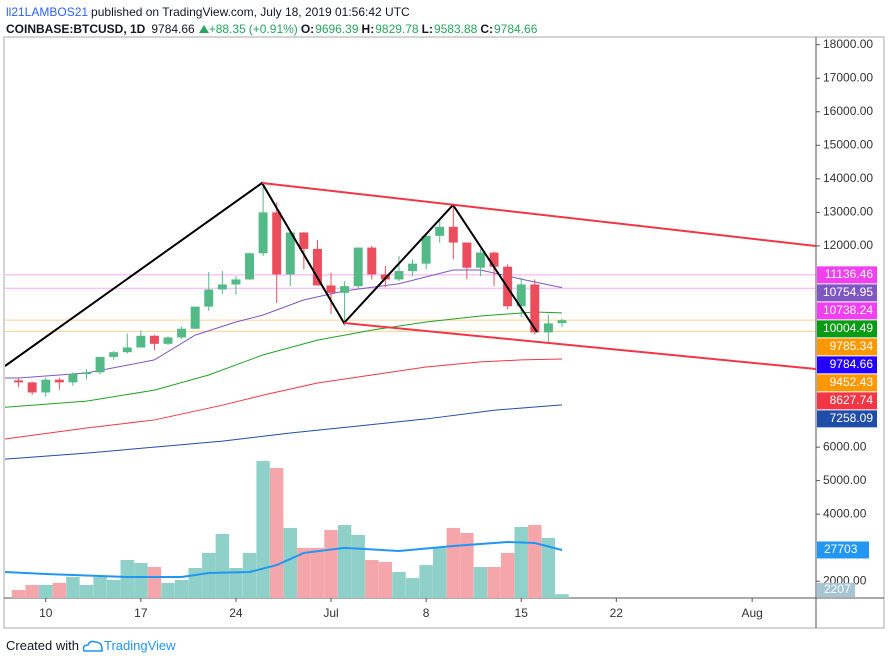 The height and width of the screenshot is (663, 891). What do you see at coordinates (337, 29) in the screenshot?
I see `ohlc-value: 9696.39` at bounding box center [337, 29].